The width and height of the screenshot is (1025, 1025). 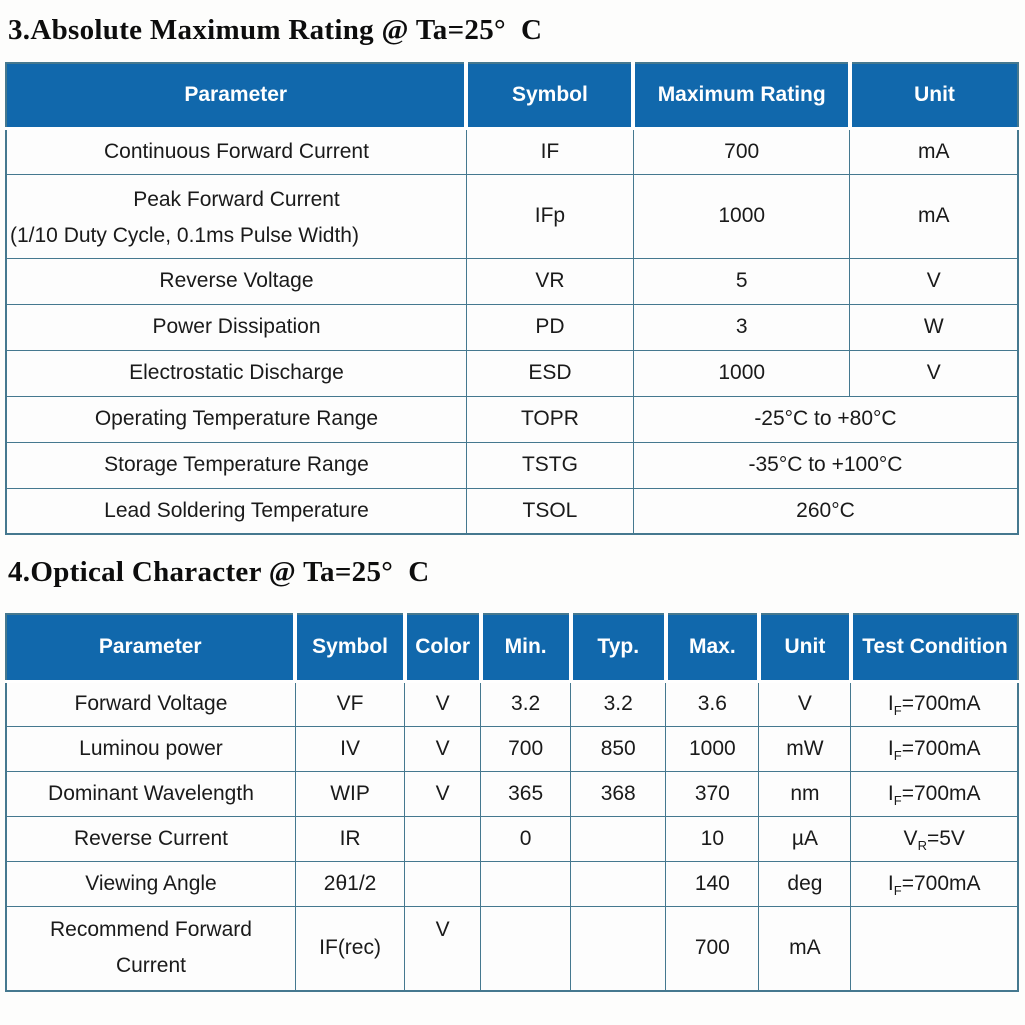 What do you see at coordinates (549, 327) in the screenshot?
I see `symbol-cell: PD` at bounding box center [549, 327].